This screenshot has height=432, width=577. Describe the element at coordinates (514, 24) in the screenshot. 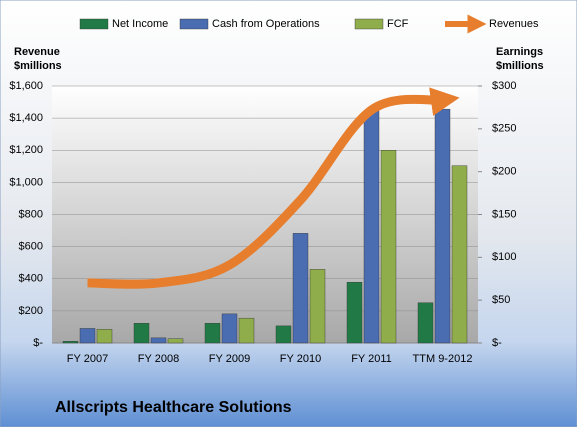

I see `legend-label: Revenues` at that location.